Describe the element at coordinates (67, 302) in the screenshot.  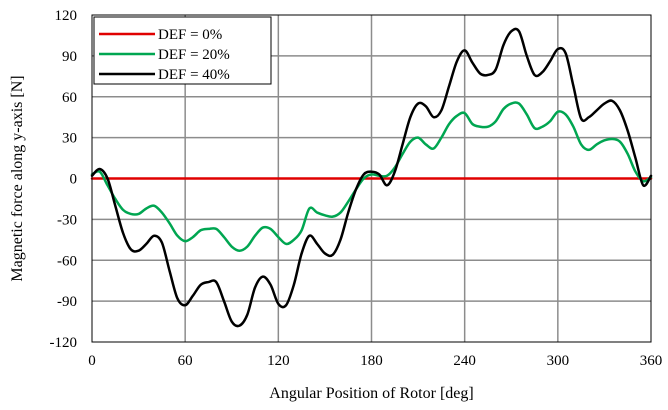
I see `y-tick-label: -90` at that location.